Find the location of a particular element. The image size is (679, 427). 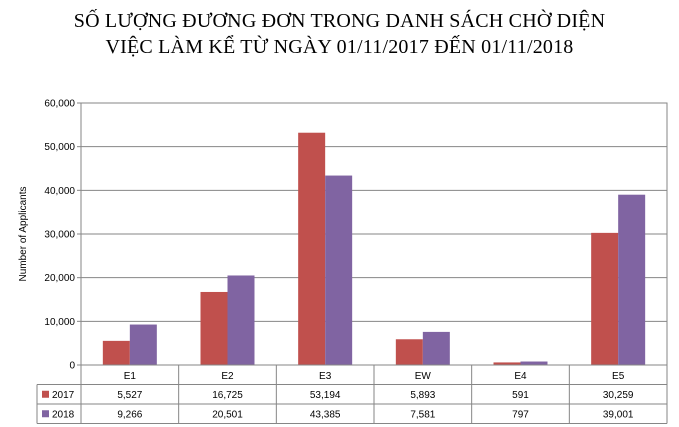

data-label: 9,266 is located at coordinates (129, 414).